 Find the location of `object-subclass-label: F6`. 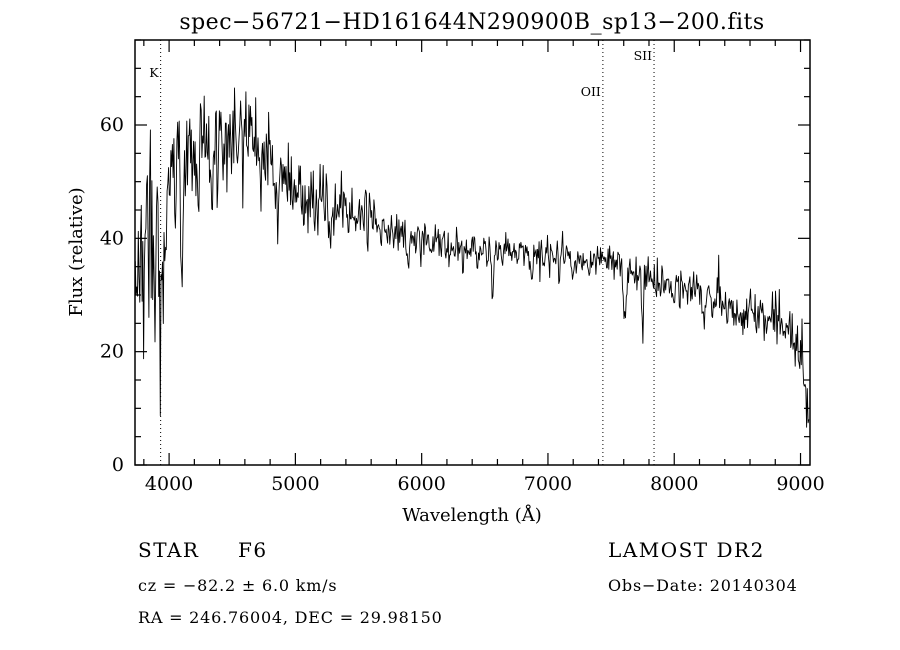

object-subclass-label: F6 is located at coordinates (253, 550).